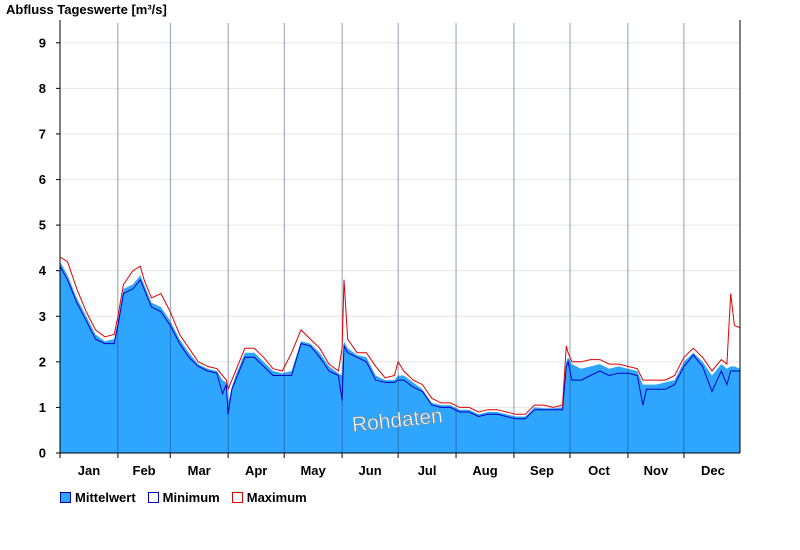 This screenshot has width=800, height=550. What do you see at coordinates (42, 225) in the screenshot?
I see `y-tick-label: 5` at bounding box center [42, 225].